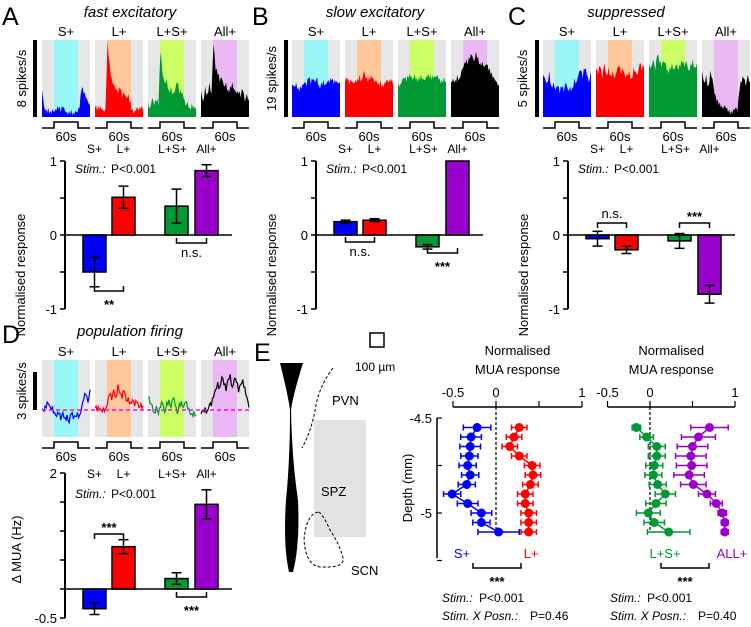 The image size is (751, 627). Describe the element at coordinates (206, 202) in the screenshot. I see `bar-allplus` at that location.